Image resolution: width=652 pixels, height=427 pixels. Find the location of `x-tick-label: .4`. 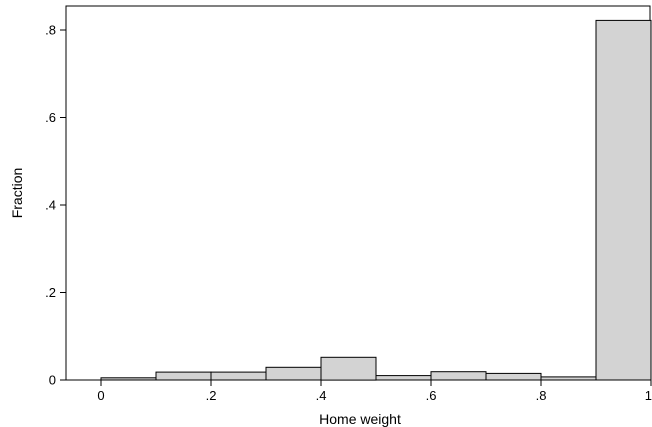

x-tick-label: .4 is located at coordinates (321, 395).